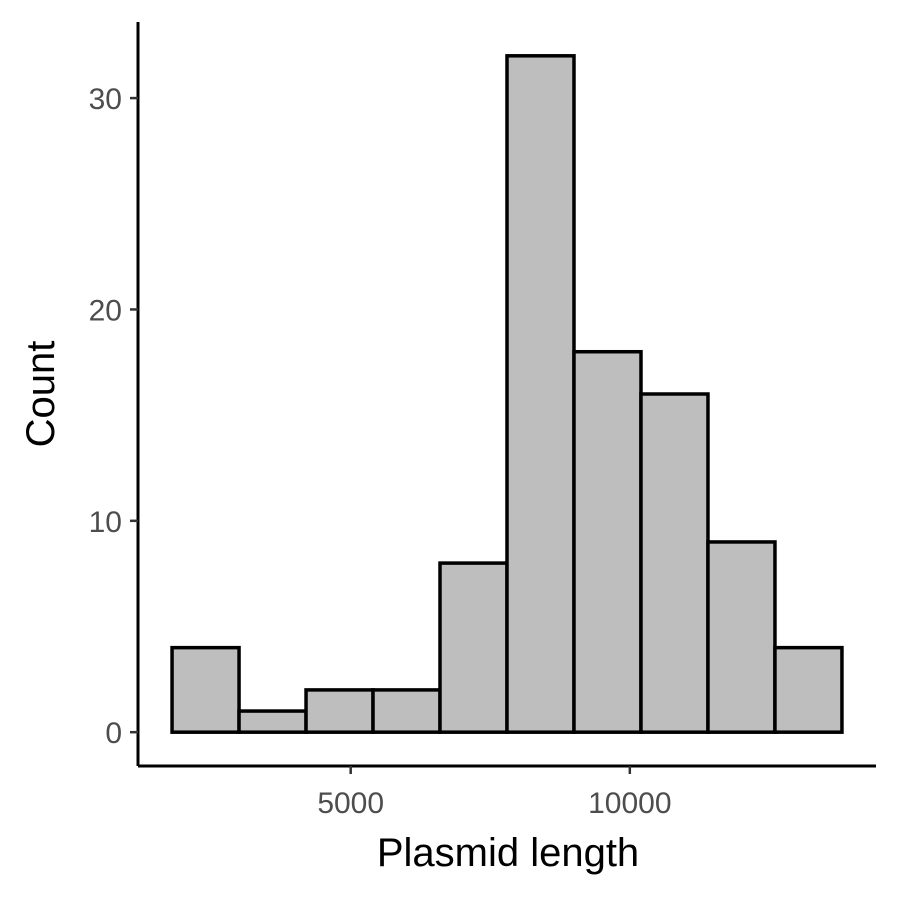  Describe the element at coordinates (113, 733) in the screenshot. I see `y-tick-label: 0` at that location.